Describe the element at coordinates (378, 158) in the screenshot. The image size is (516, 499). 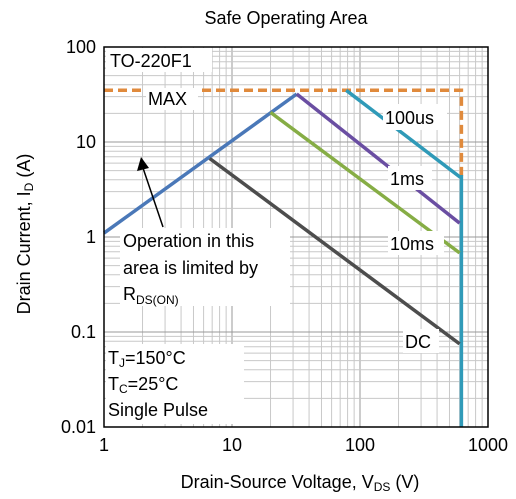
I see `series-1ms` at that location.